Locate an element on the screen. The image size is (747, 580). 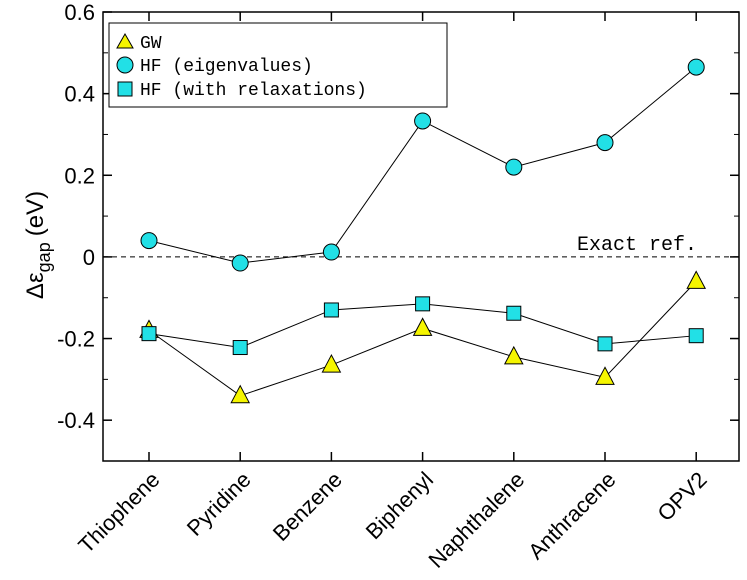
x-category-label: Naphthalene is located at coordinates (476, 520).